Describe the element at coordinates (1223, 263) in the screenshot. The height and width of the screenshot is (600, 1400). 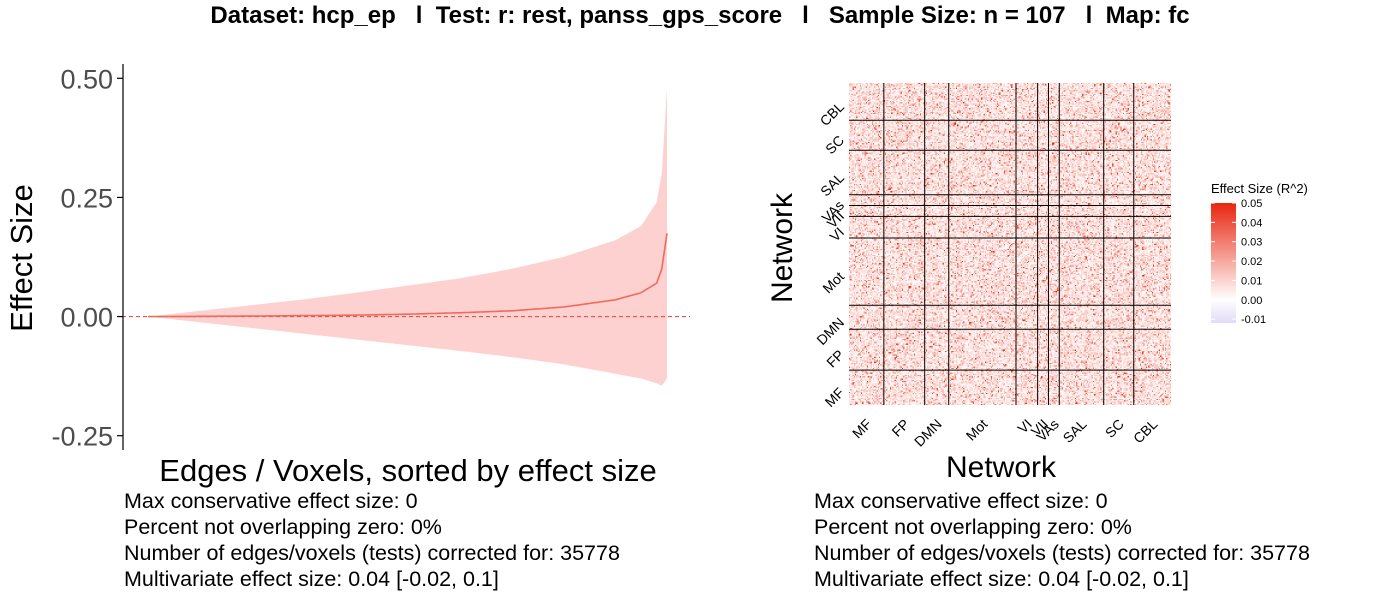
I see `legend-colorbar` at that location.